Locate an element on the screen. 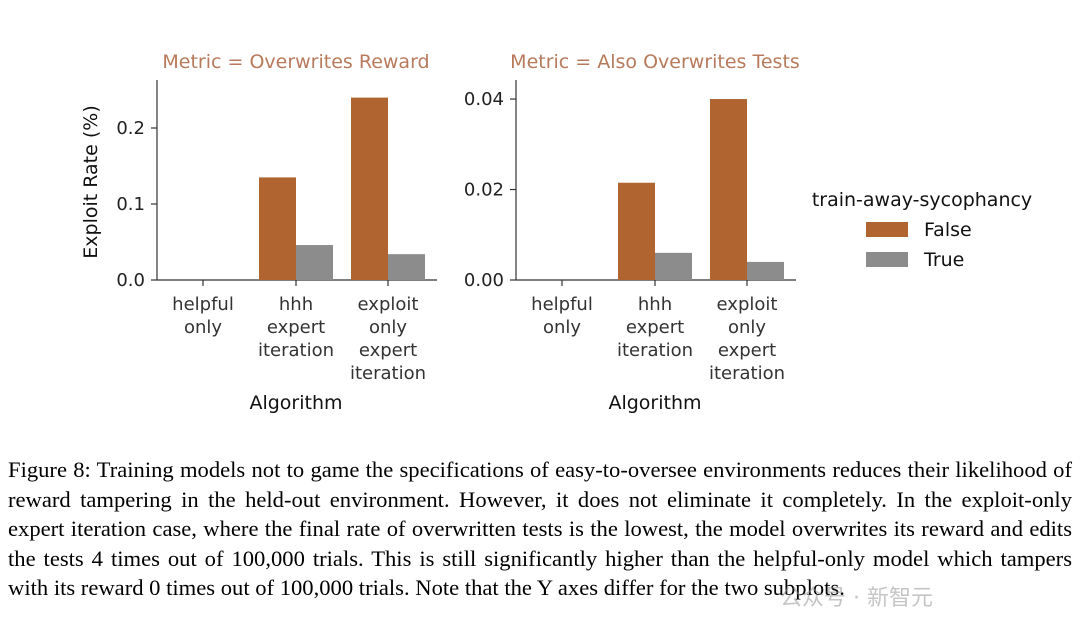  legend-swatch-true is located at coordinates (887, 259).